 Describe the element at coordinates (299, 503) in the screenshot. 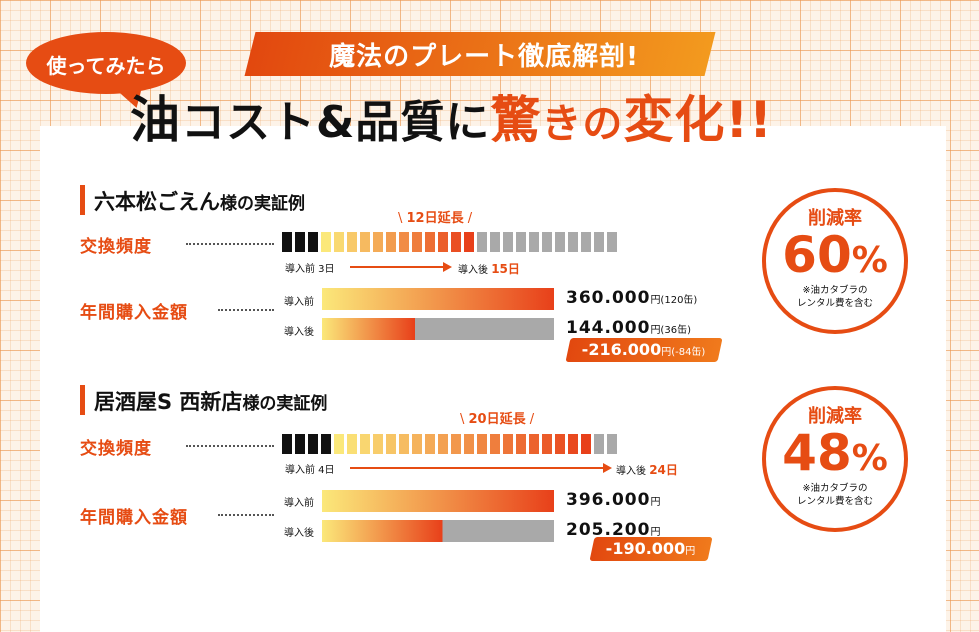

I see `case2-bar-before-label: 導入前` at that location.